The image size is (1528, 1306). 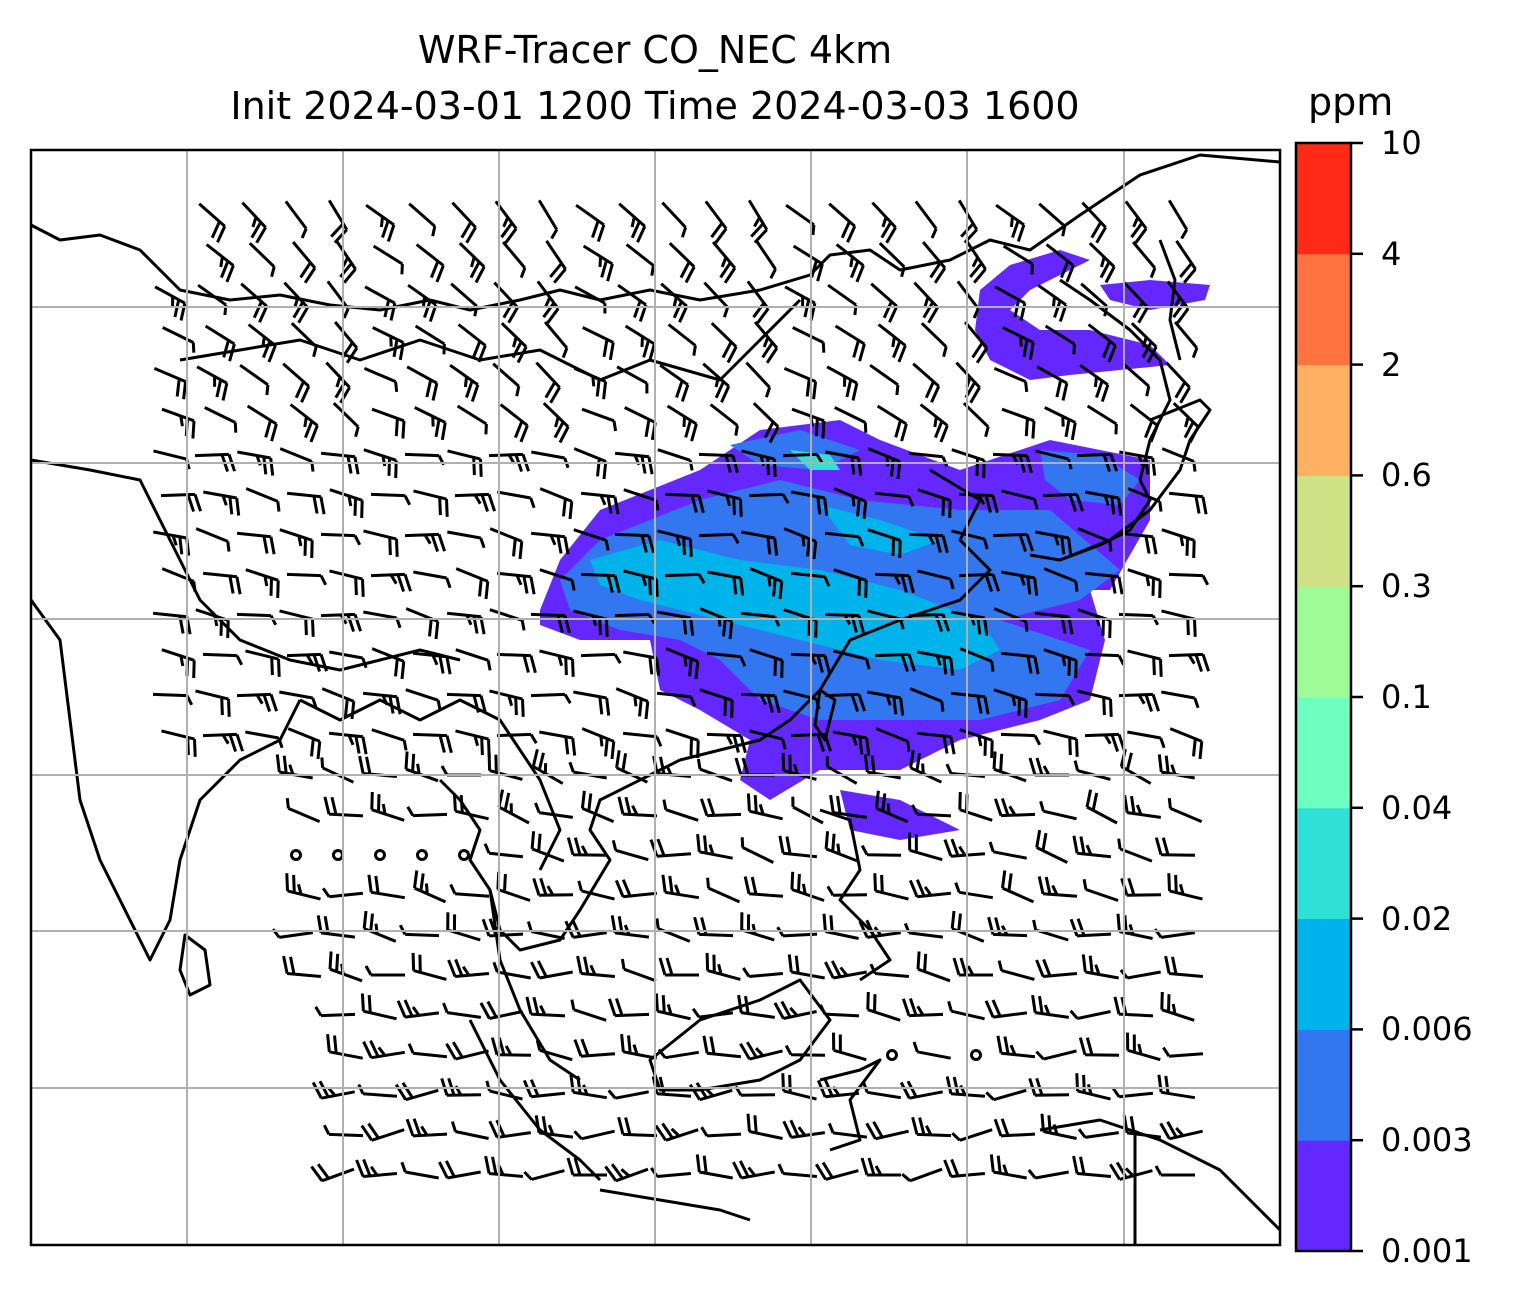 What do you see at coordinates (464, 855) in the screenshot?
I see `calm-wind-marker` at bounding box center [464, 855].